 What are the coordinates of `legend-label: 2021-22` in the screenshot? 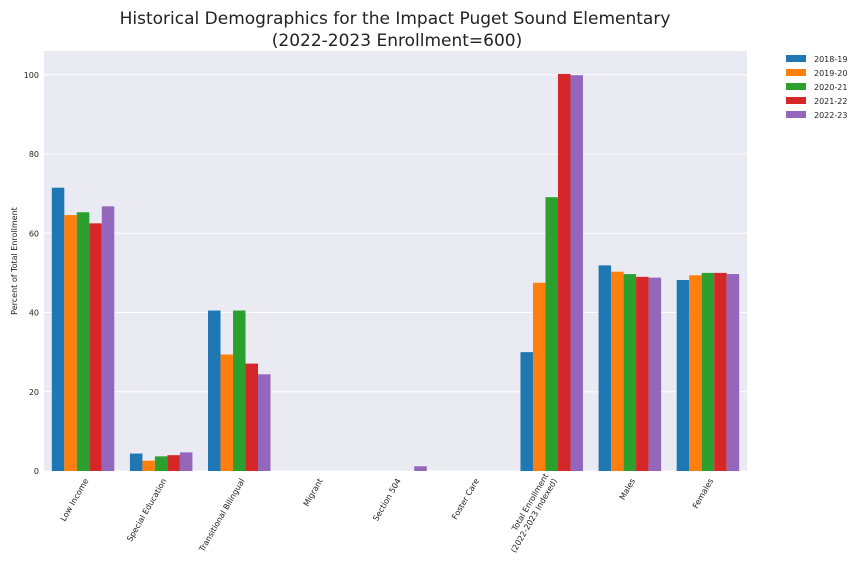 It's located at (830, 101).